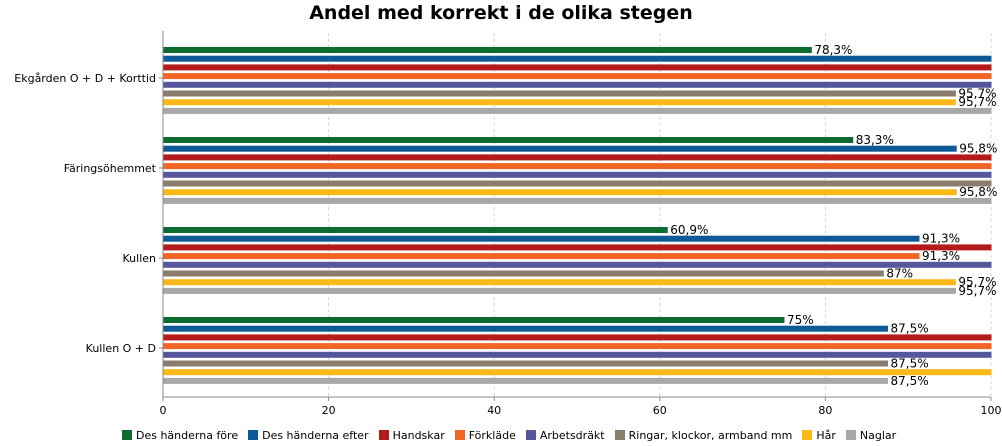 The height and width of the screenshot is (446, 1002). What do you see at coordinates (878, 435) in the screenshot?
I see `legend-label: Naglar` at bounding box center [878, 435].